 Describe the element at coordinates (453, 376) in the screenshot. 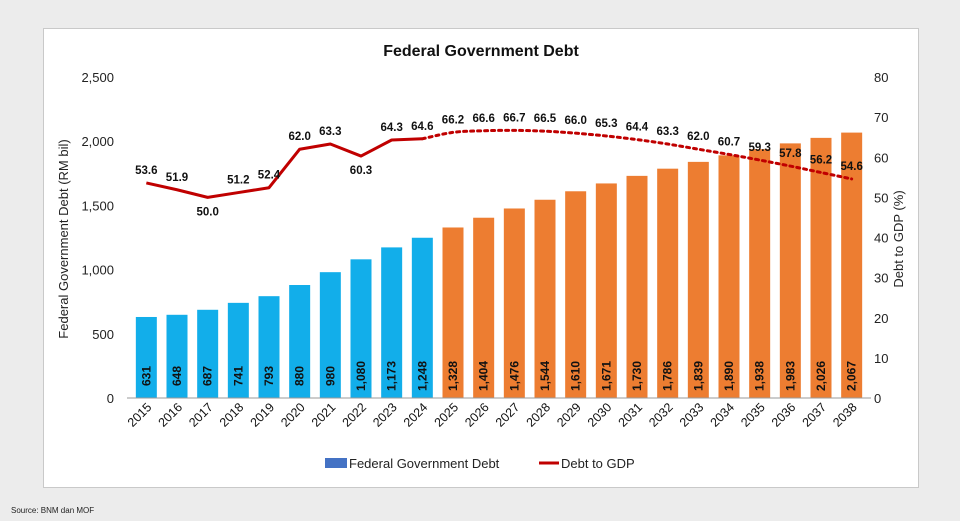

I see `bar-value-label: 1,328` at that location.